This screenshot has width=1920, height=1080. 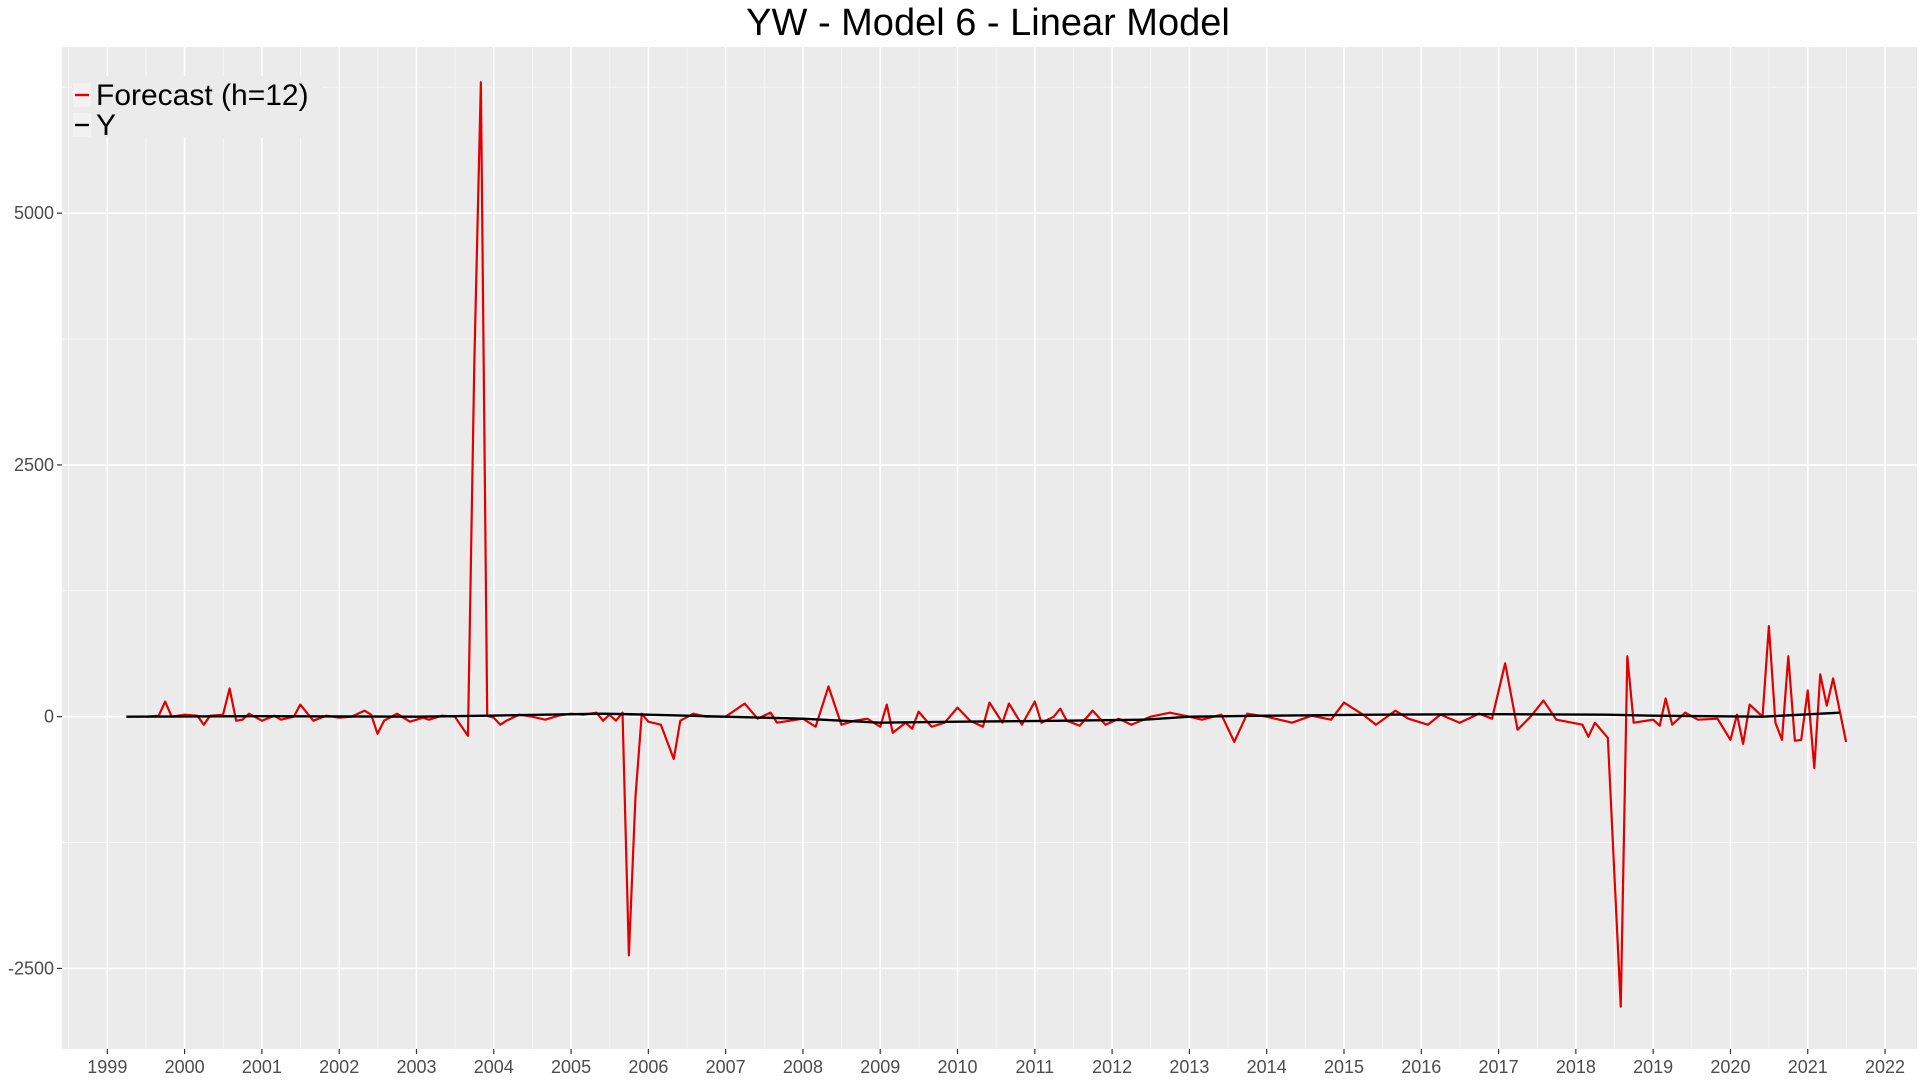 I want to click on y-tick-label: 0, so click(x=49, y=717).